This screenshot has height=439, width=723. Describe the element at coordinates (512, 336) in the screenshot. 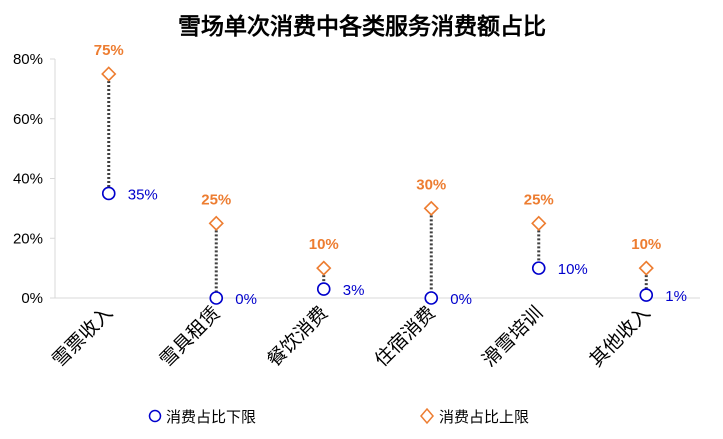

I see `x-tick-label: 滑雪培训` at that location.